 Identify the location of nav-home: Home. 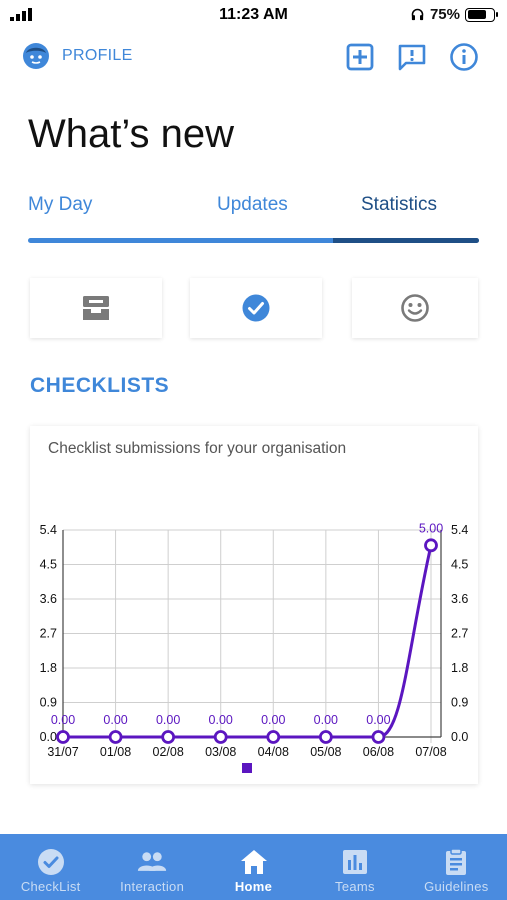
(253, 867).